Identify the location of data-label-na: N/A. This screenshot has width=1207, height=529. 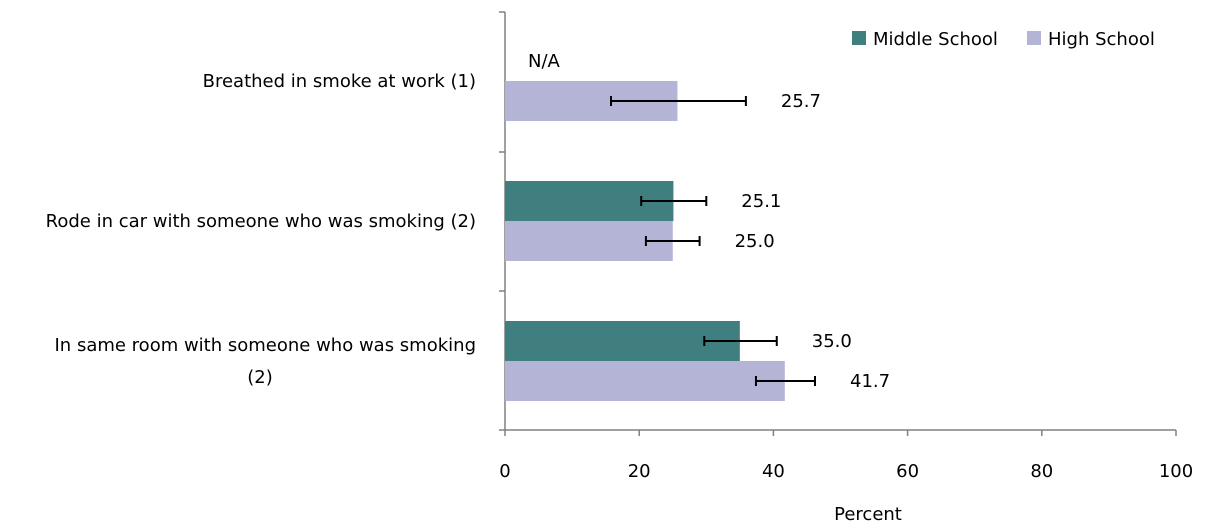
(544, 61).